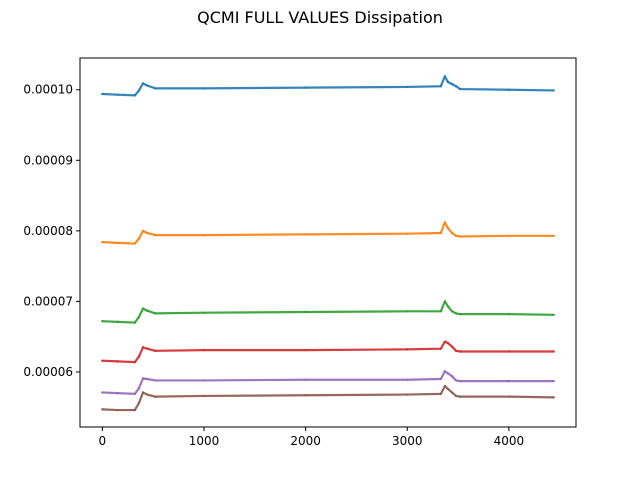 This screenshot has height=480, width=640. I want to click on series-1-trace, so click(328, 86).